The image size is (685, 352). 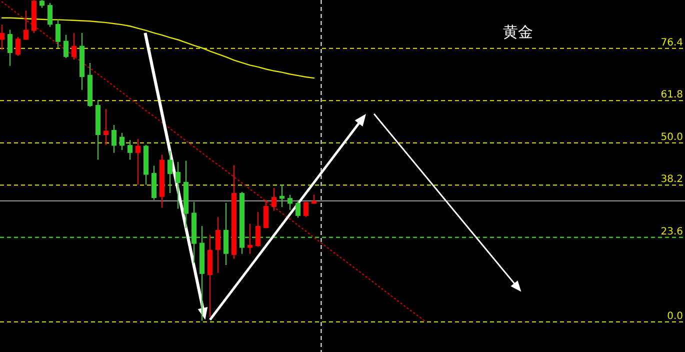 What do you see at coordinates (671, 180) in the screenshot?
I see `y-tick-label: 38.2` at bounding box center [671, 180].